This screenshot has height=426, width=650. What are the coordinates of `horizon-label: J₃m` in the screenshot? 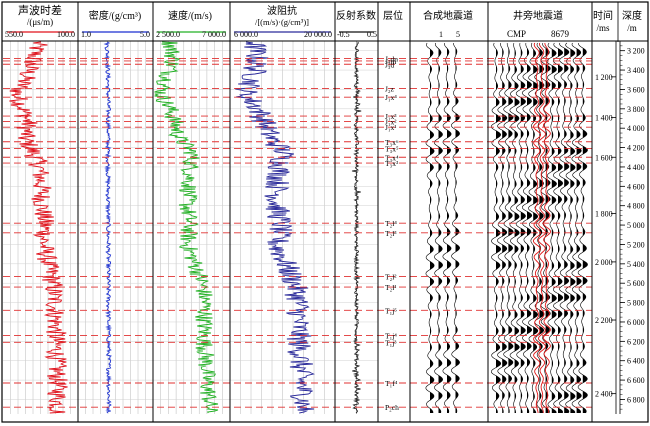 It's located at (391, 61).